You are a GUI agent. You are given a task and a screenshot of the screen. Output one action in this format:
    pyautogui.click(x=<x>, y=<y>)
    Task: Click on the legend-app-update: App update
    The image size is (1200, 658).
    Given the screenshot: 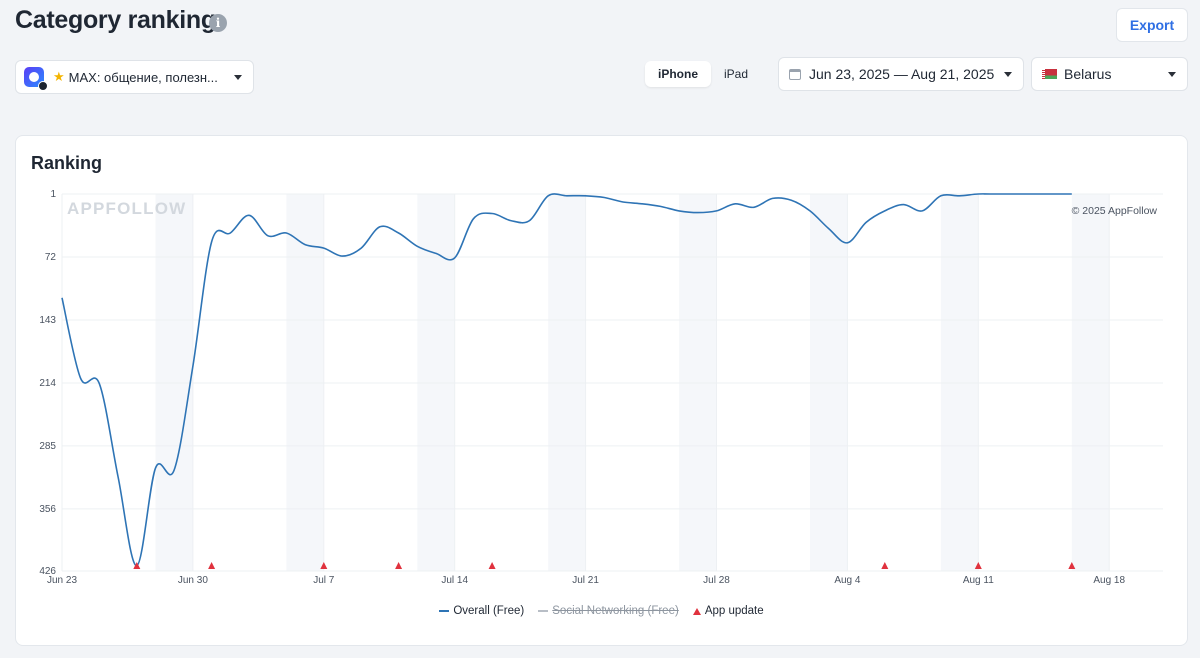 What is the action you would take?
    pyautogui.click(x=728, y=611)
    